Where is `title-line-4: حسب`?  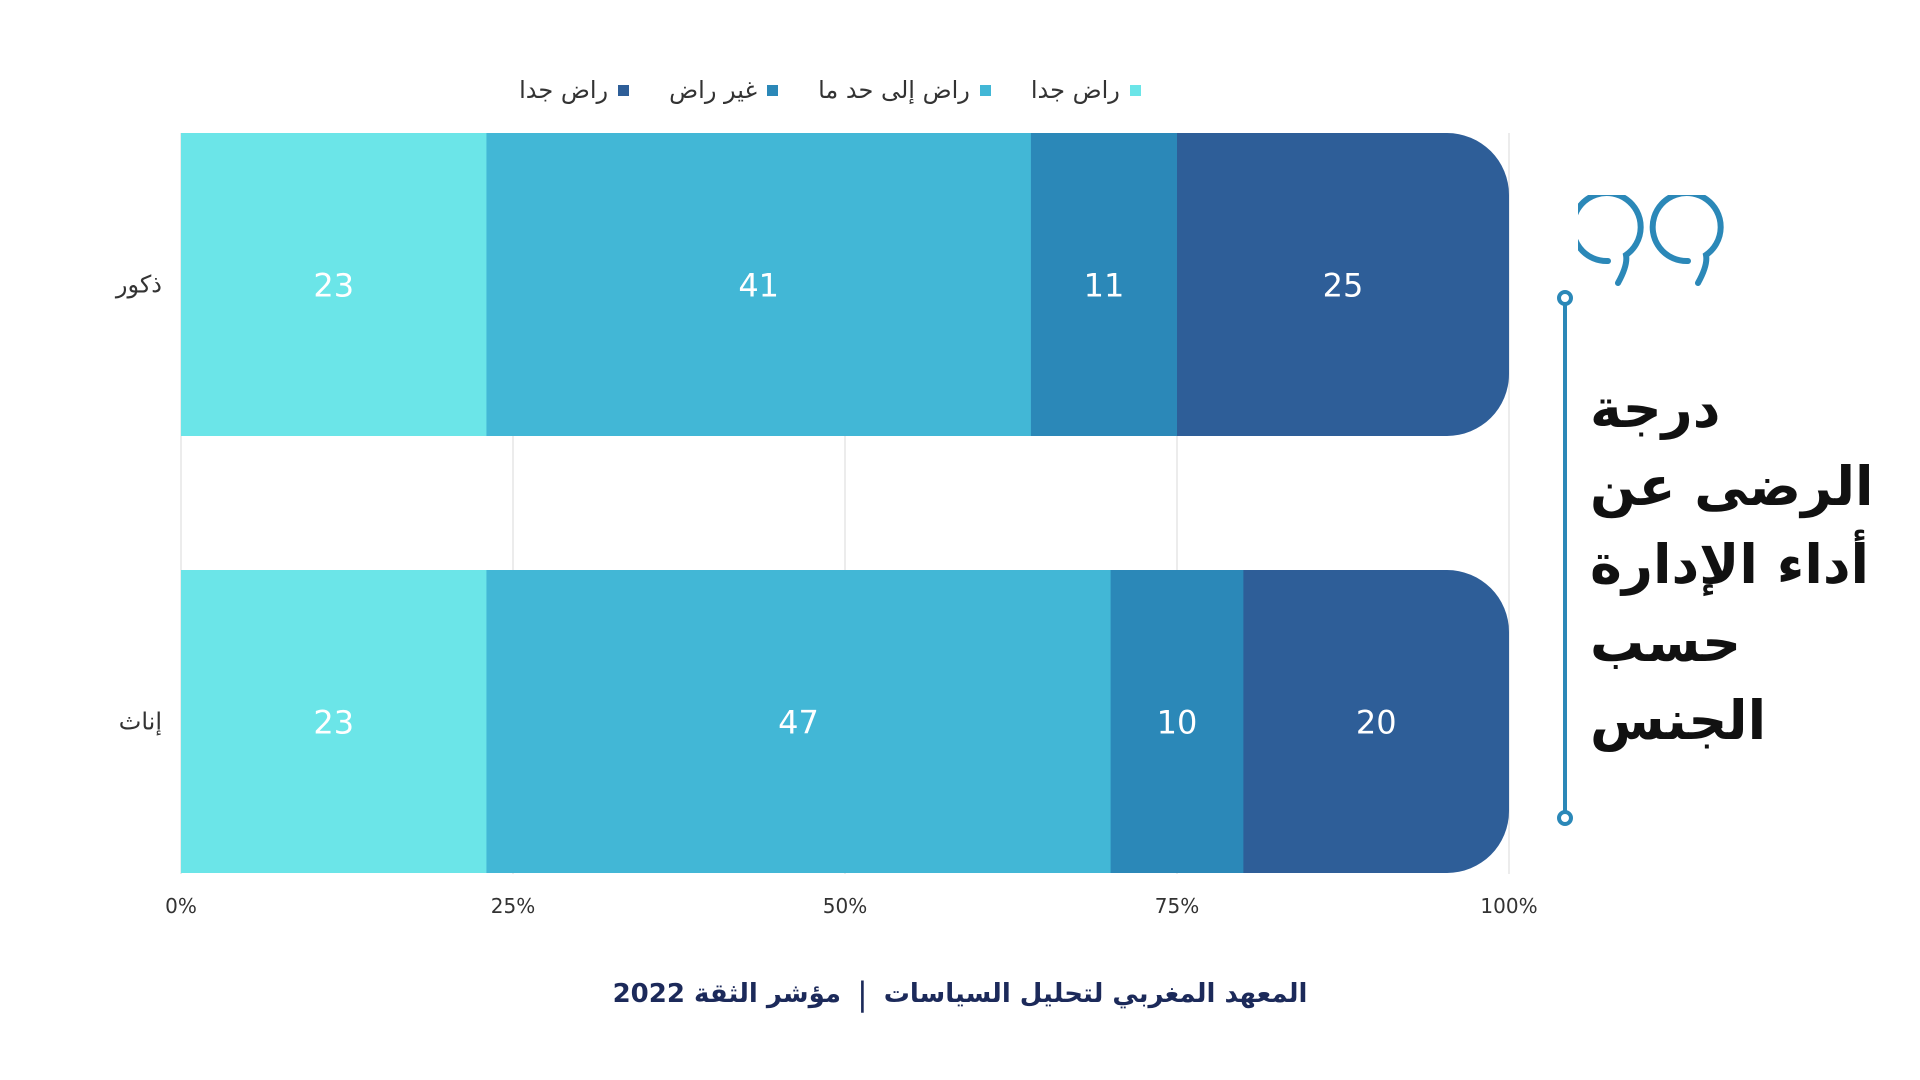
title-line-4: حسب is located at coordinates (1666, 642).